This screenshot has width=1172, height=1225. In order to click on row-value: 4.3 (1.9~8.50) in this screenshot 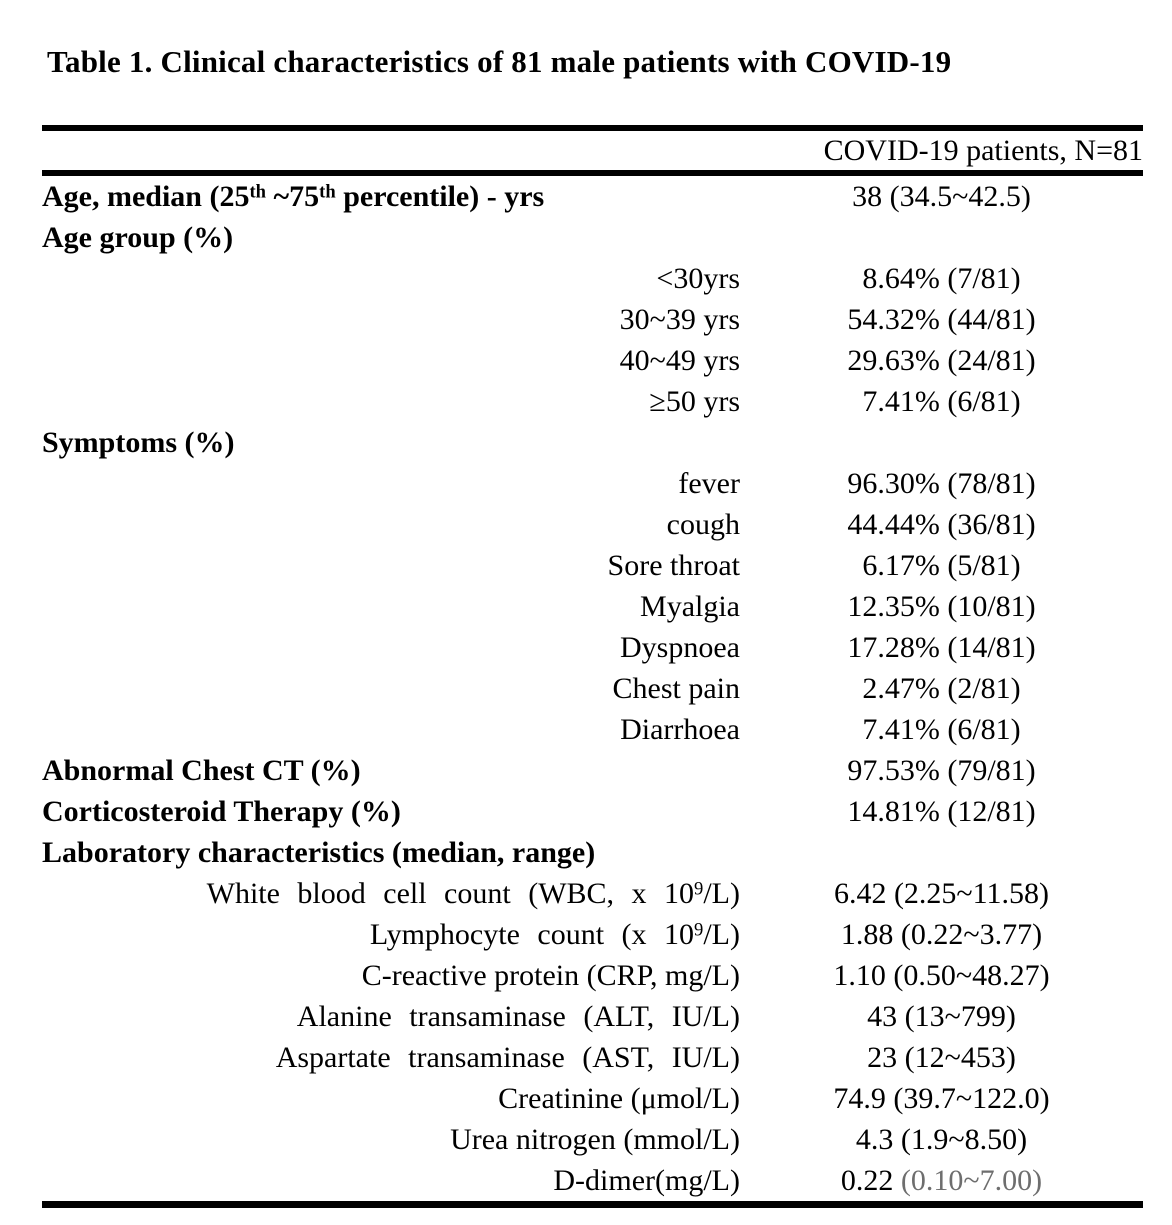, I will do `click(941, 1139)`.